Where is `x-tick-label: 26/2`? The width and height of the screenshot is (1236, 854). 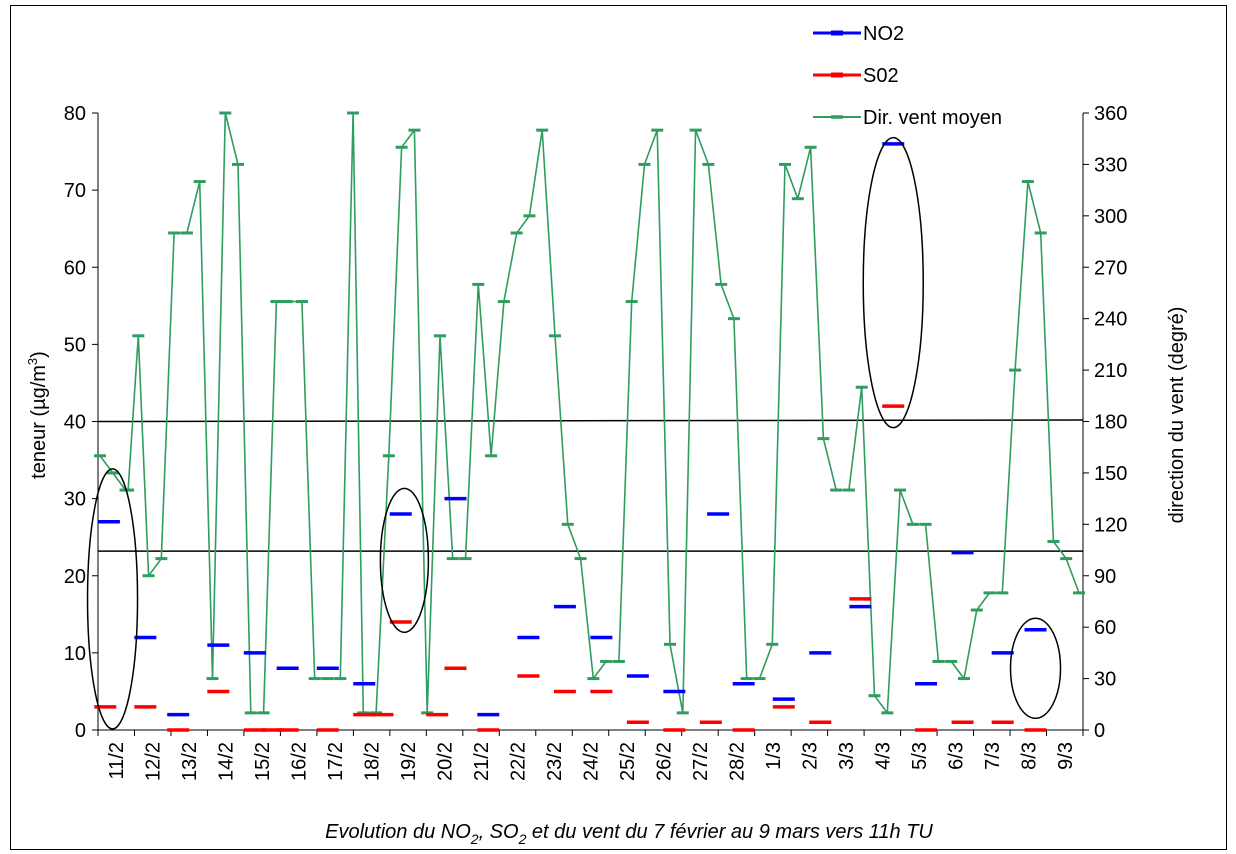
x-tick-label: 26/2 is located at coordinates (664, 761).